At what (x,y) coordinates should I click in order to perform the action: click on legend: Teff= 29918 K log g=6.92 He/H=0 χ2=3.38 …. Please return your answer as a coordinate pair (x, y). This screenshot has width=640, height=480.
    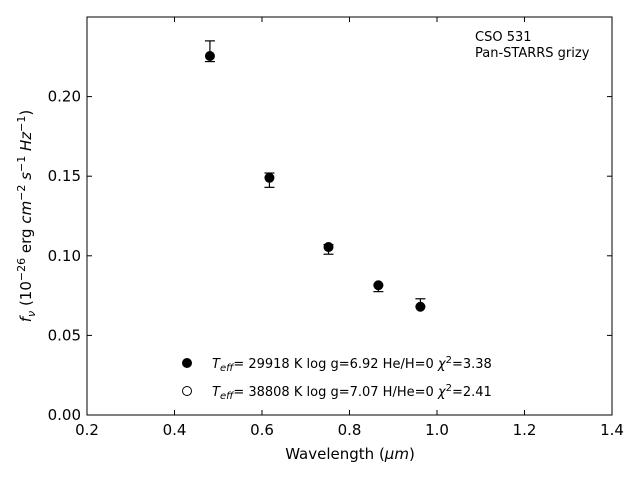
    Looking at the image, I should click on (337, 378).